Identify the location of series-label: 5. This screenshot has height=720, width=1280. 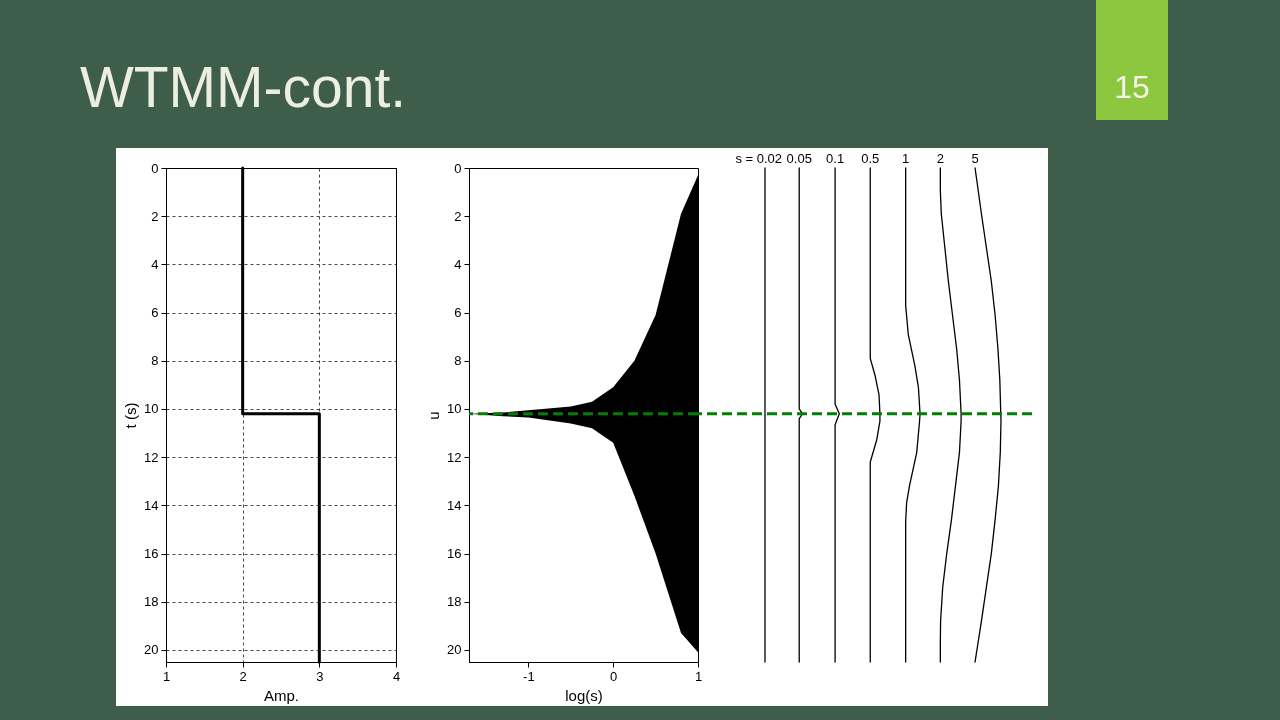
(975, 158).